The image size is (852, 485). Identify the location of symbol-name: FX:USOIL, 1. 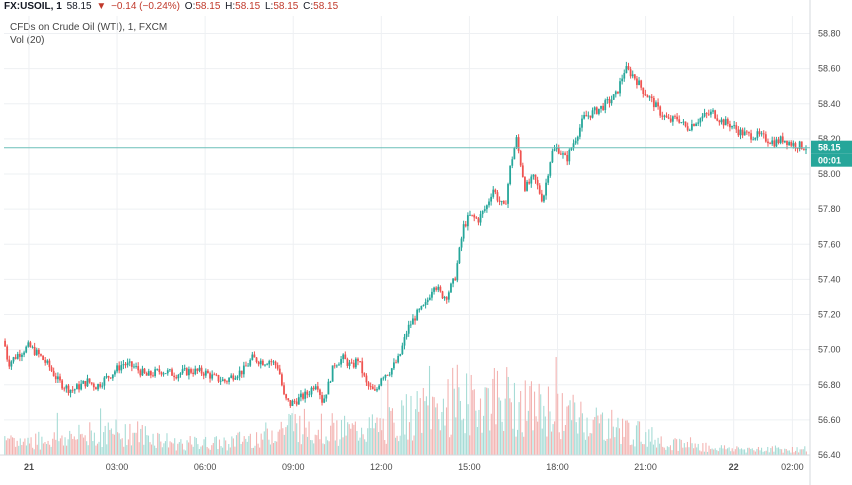
(33, 6).